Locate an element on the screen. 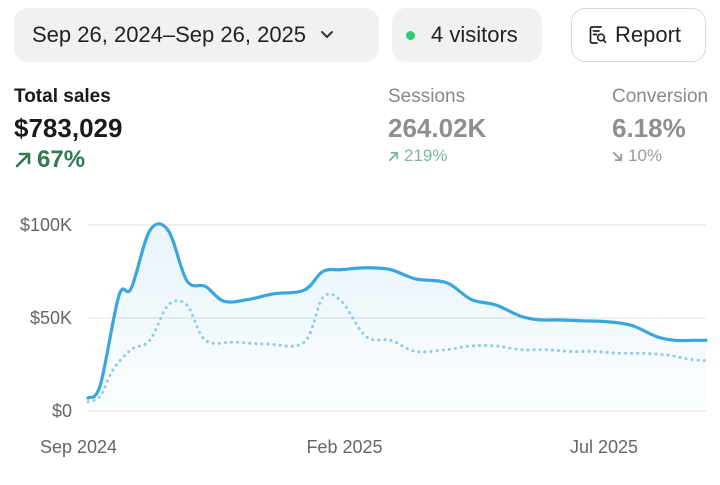 Image resolution: width=720 pixels, height=485 pixels. x-tick-label: Sep 2024 is located at coordinates (78, 447).